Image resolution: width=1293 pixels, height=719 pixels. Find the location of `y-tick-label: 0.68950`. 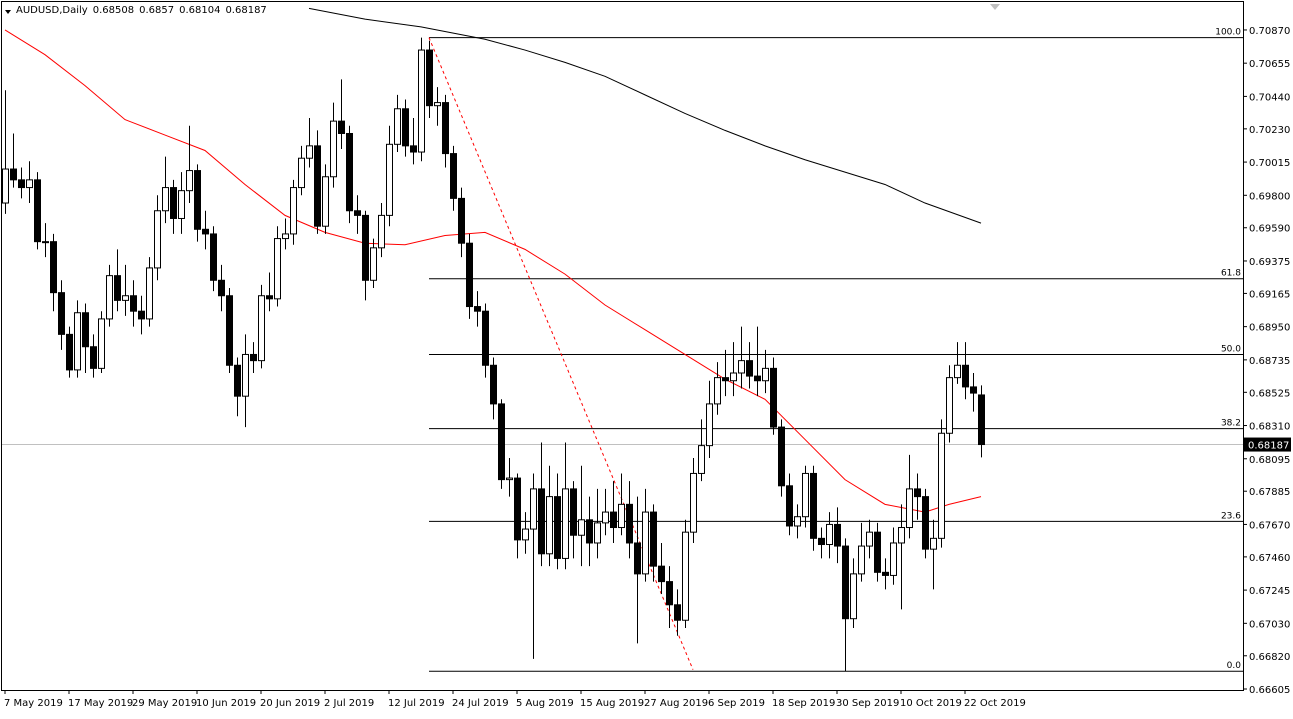

y-tick-label: 0.68950 is located at coordinates (1269, 328).